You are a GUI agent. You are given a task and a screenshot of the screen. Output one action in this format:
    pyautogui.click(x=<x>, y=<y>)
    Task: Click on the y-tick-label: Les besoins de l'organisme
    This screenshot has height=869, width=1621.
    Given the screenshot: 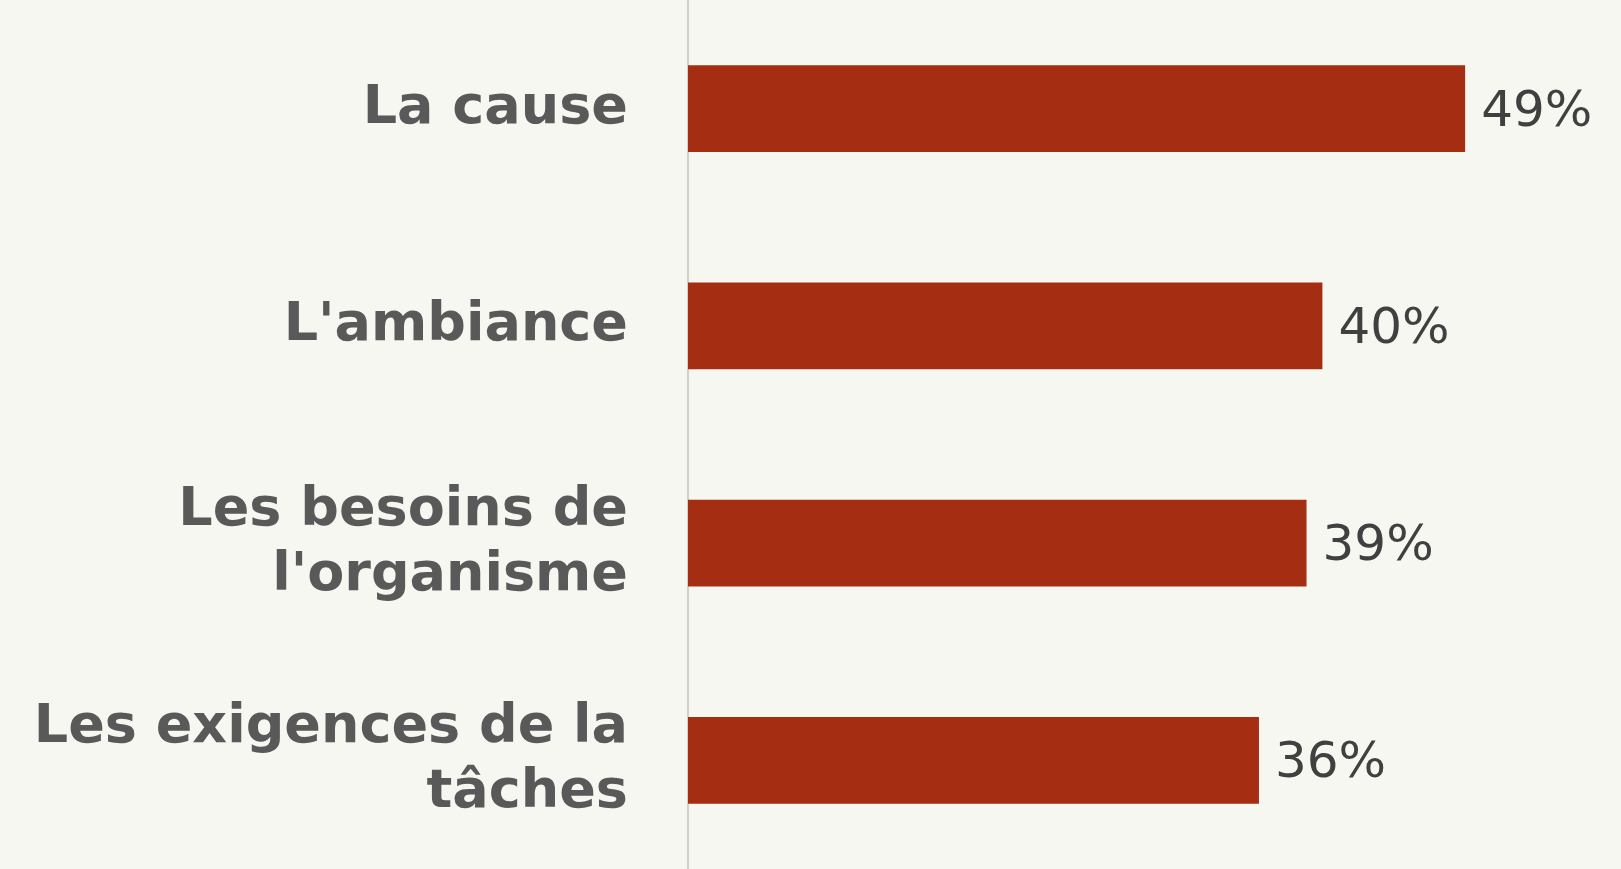 What is the action you would take?
    pyautogui.click(x=403, y=538)
    